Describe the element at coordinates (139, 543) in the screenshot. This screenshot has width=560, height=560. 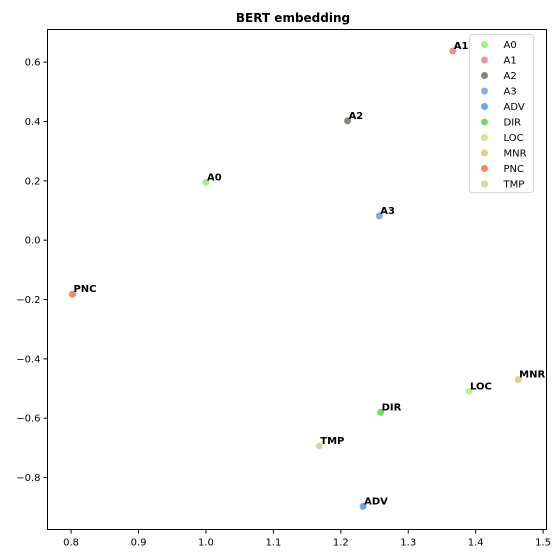
I see `x-tick-label: 0.9` at that location.